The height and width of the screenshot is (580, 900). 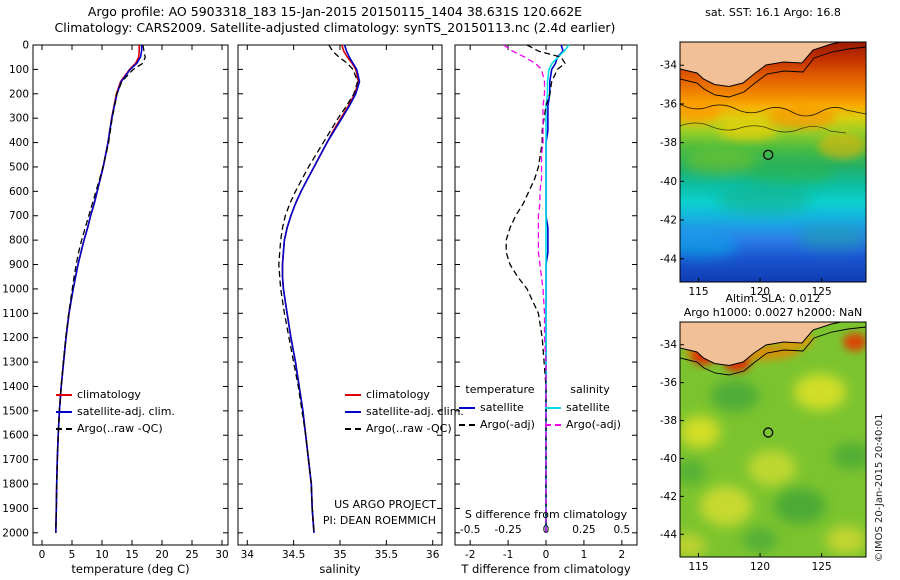 I want to click on difference-legend-temperature-column: temperature satellite Argo(-adj), so click(x=500, y=408).